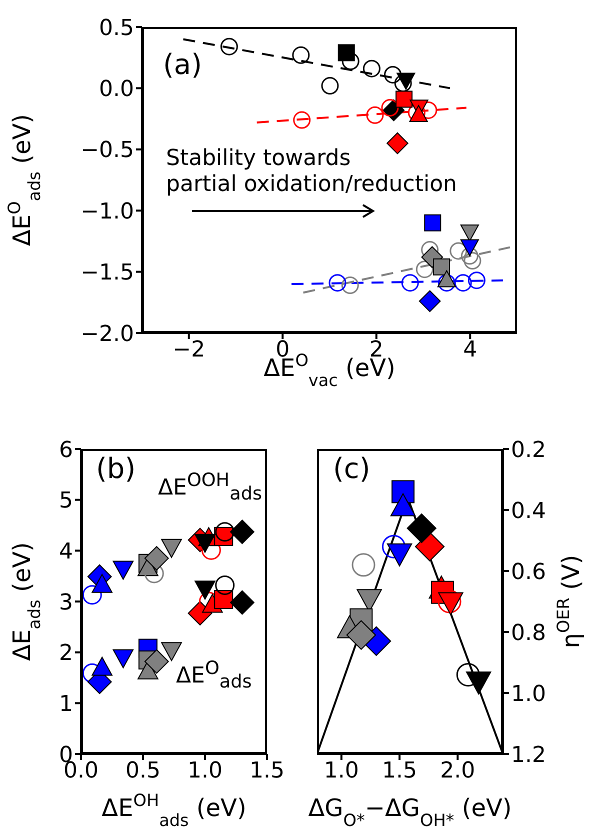 The image size is (601, 840). Describe the element at coordinates (528, 755) in the screenshot. I see `y2-tick-label: 1.2` at that location.